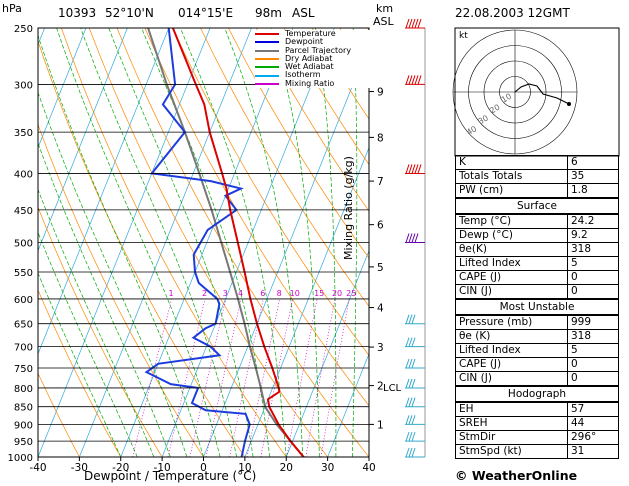 The height and width of the screenshot is (486, 629). Describe the element at coordinates (415, 452) in the screenshot. I see `wind-barb: calm` at that location.